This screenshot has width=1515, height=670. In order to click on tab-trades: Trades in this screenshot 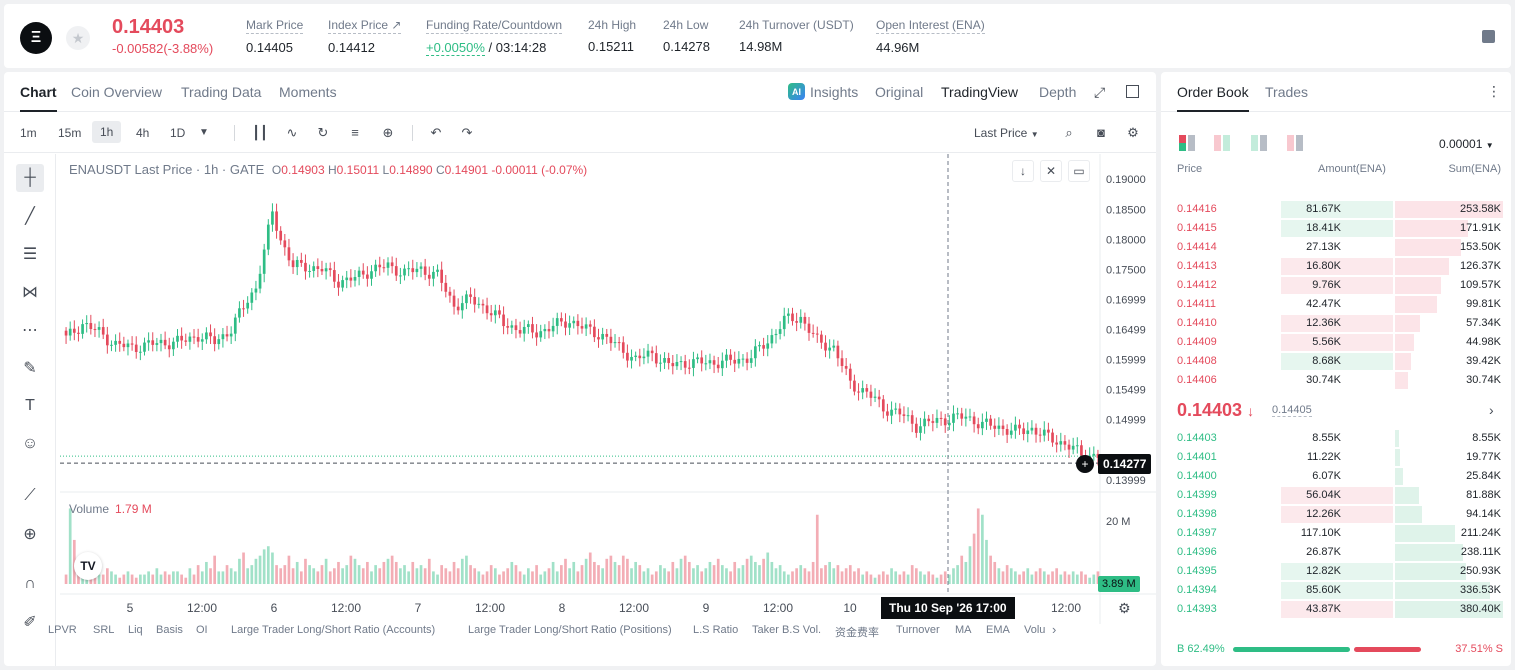, I will do `click(1287, 92)`.